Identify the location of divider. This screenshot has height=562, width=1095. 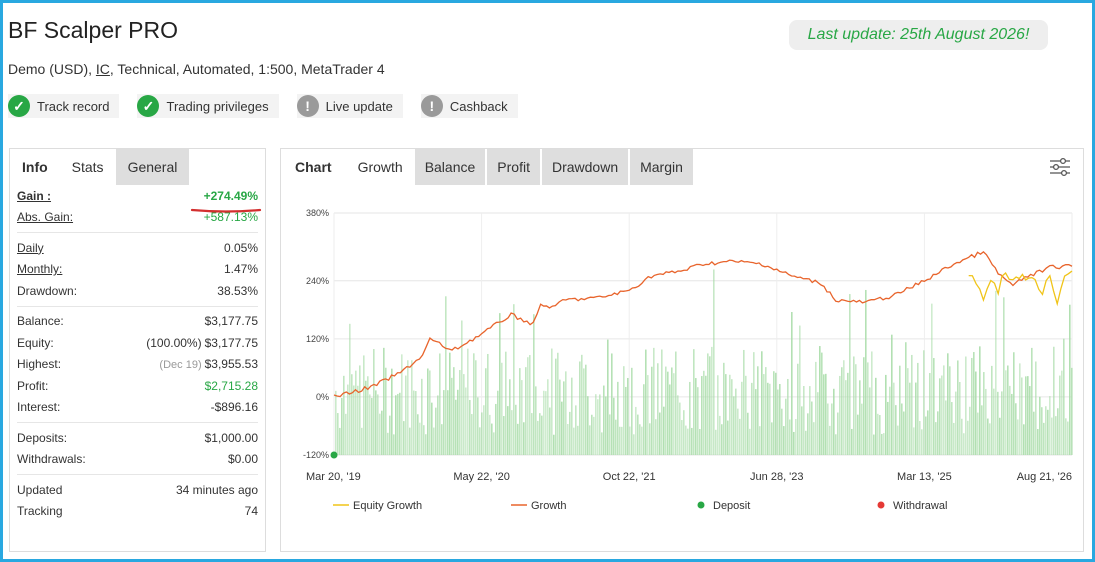
(137, 422).